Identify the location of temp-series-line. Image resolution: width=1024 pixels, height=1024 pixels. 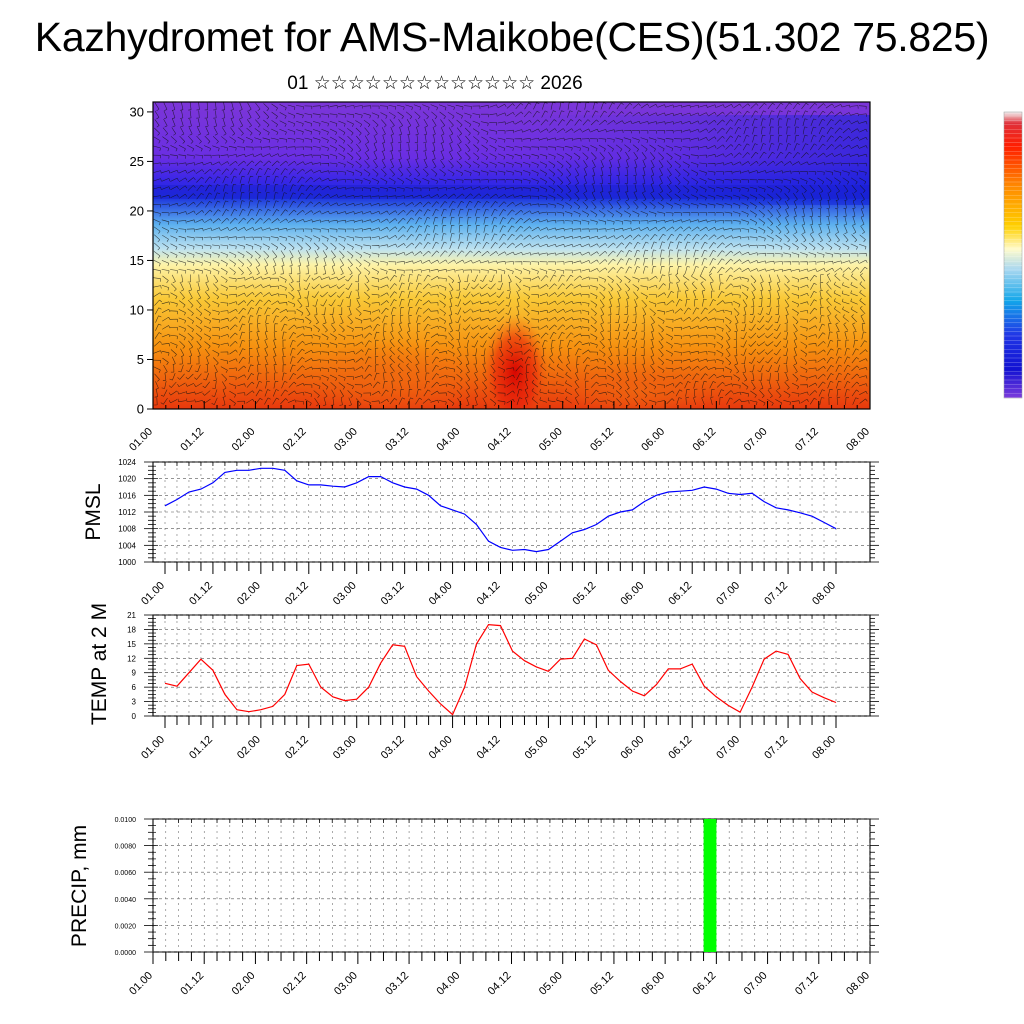
(500, 669).